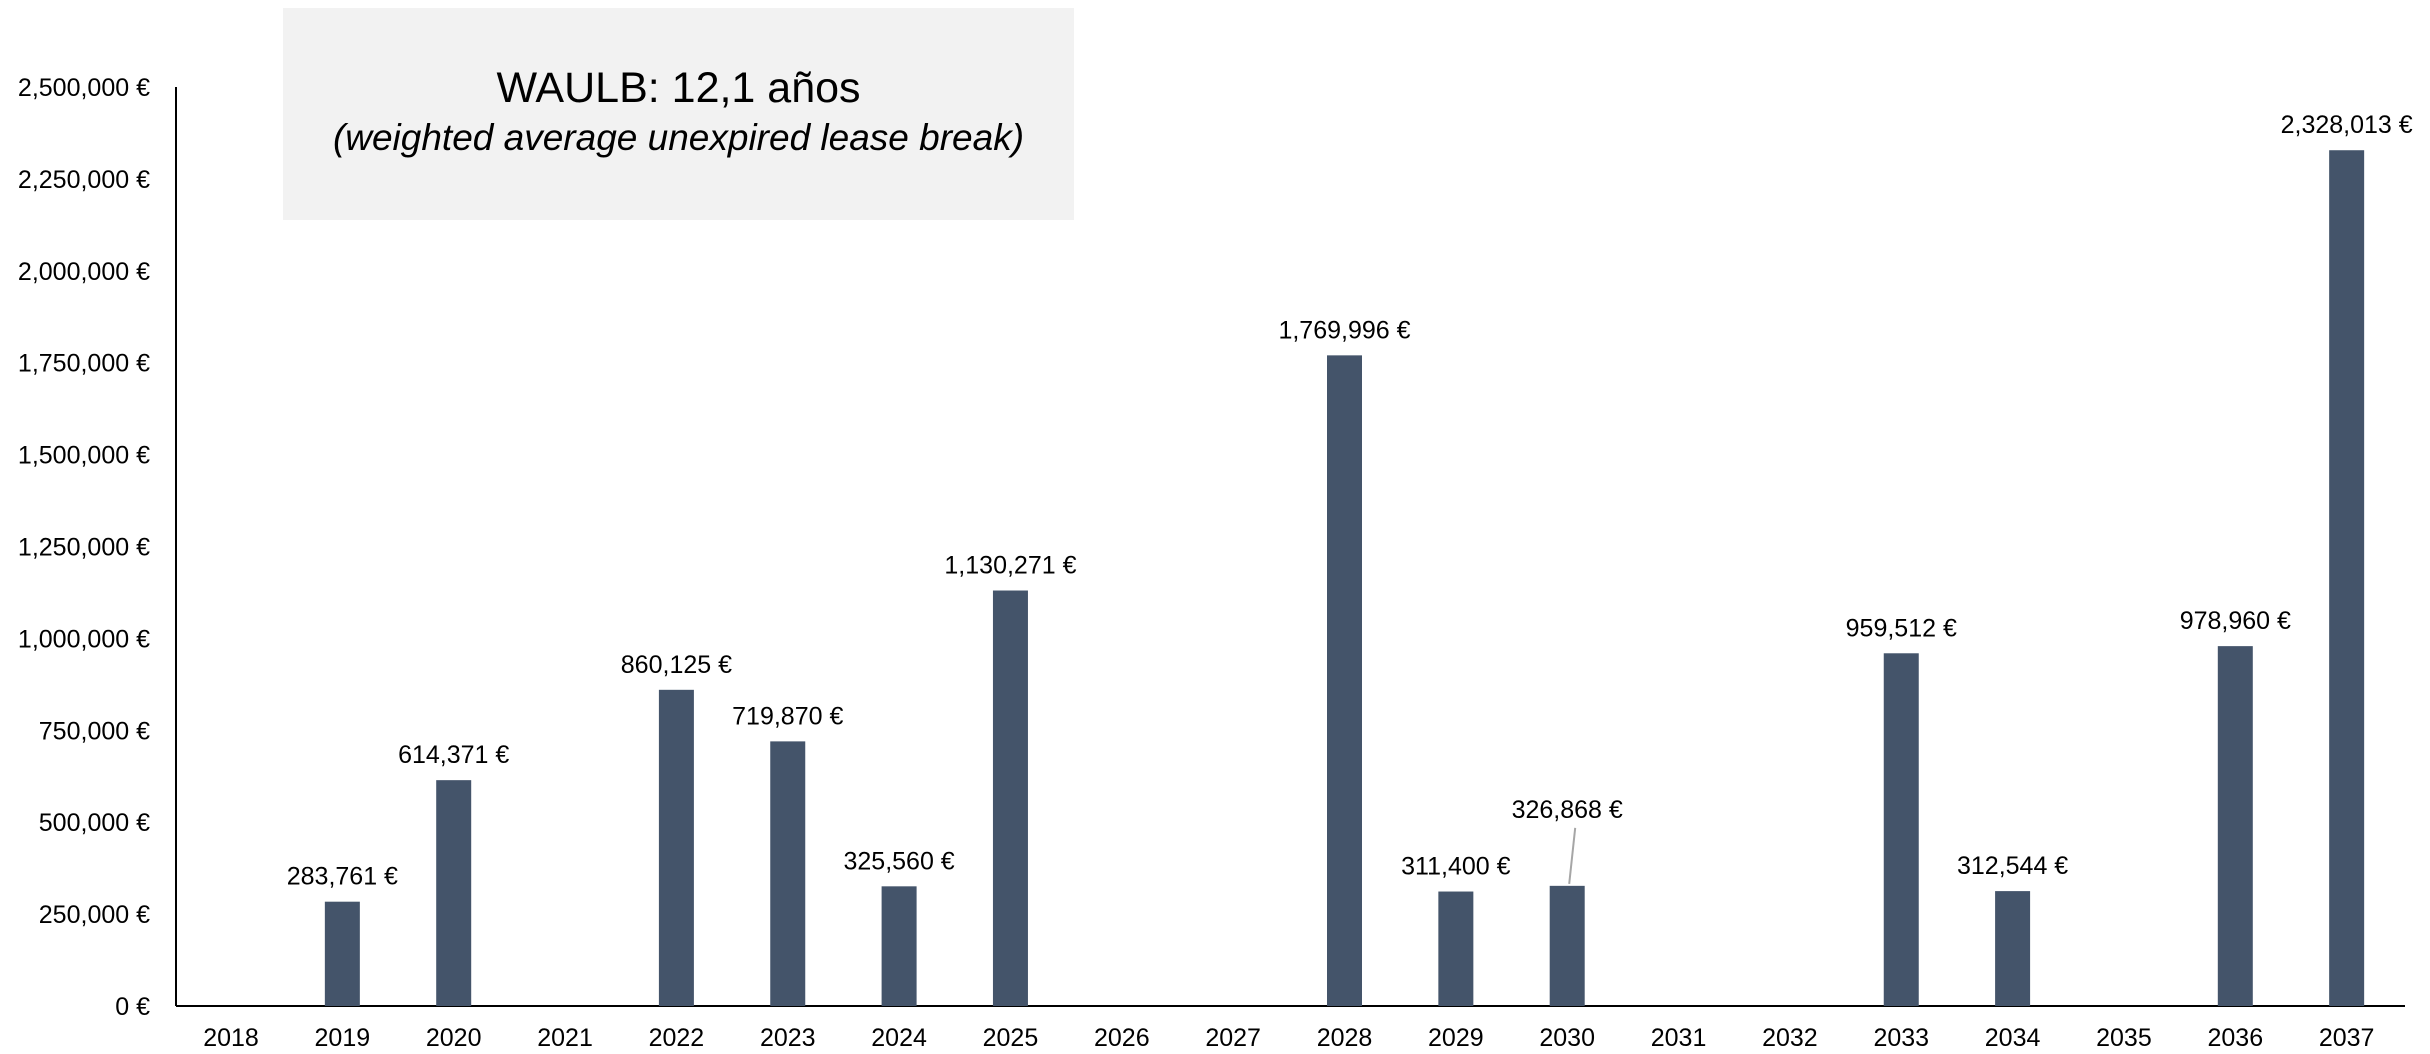  Describe the element at coordinates (1455, 867) in the screenshot. I see `data-label-2029: 311,400 €` at that location.